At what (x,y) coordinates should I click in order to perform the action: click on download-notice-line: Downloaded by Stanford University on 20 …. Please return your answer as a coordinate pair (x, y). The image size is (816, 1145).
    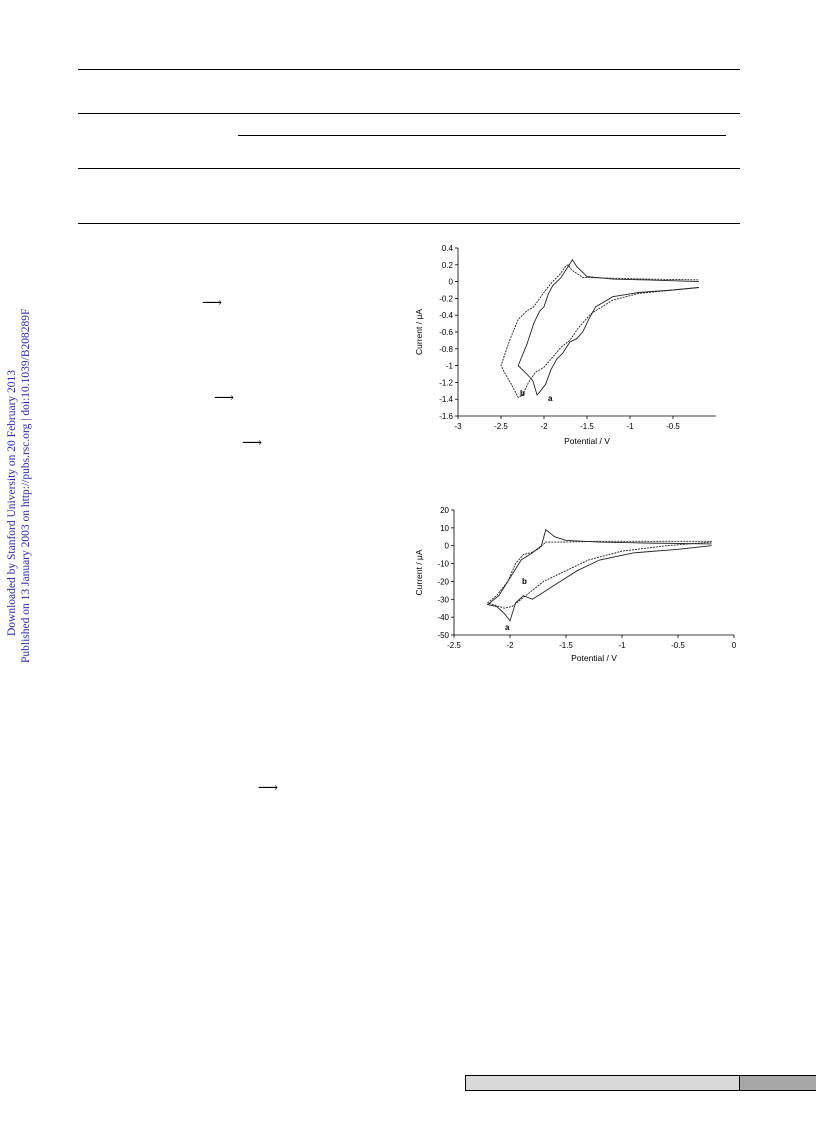
    Looking at the image, I should click on (12, 502).